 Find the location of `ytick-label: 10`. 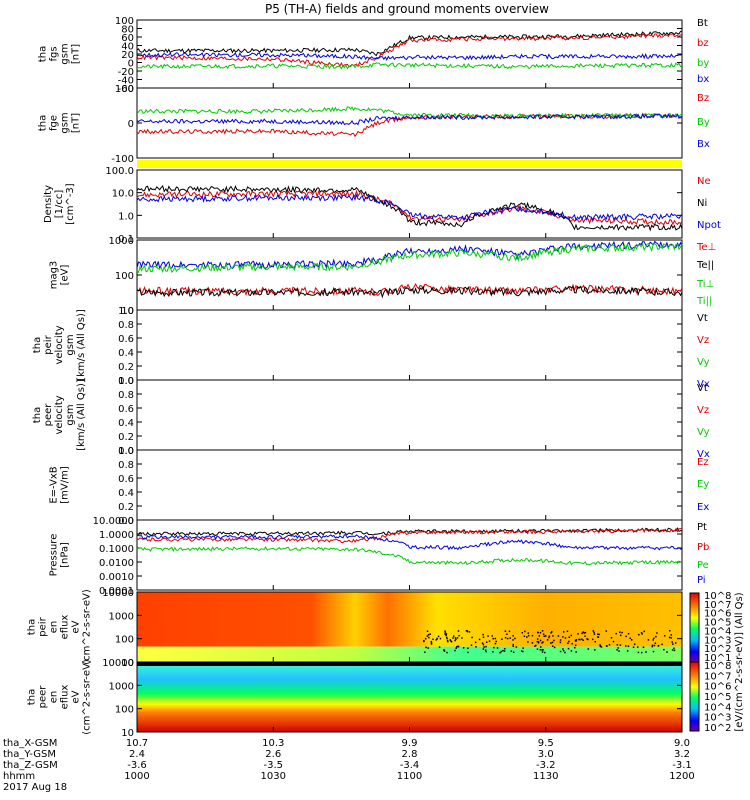

ytick-label: 10 is located at coordinates (127, 663).